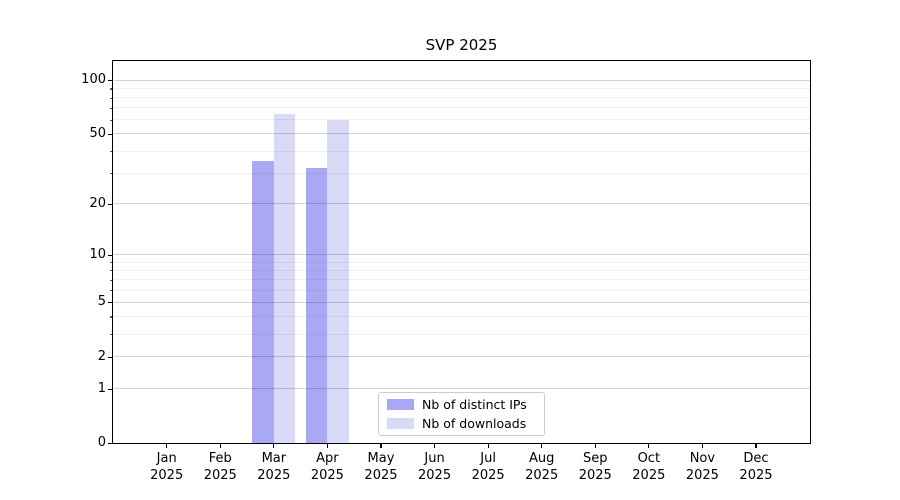 This screenshot has height=500, width=900. I want to click on x-tick-label-feb-2025: Feb 2025, so click(220, 467).